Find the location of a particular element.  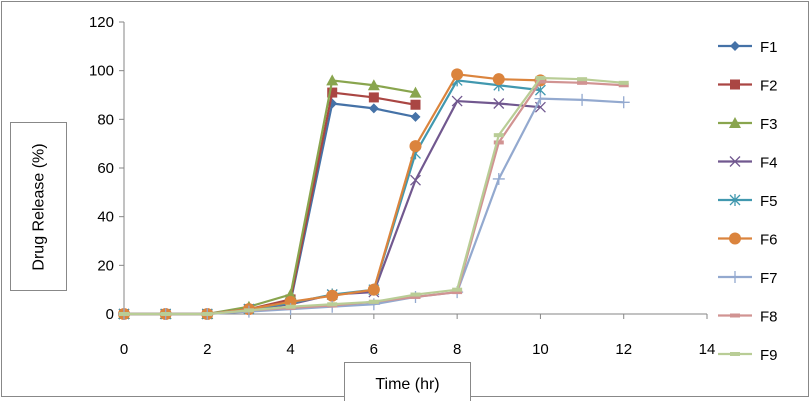

legend-label: F9 is located at coordinates (769, 355).